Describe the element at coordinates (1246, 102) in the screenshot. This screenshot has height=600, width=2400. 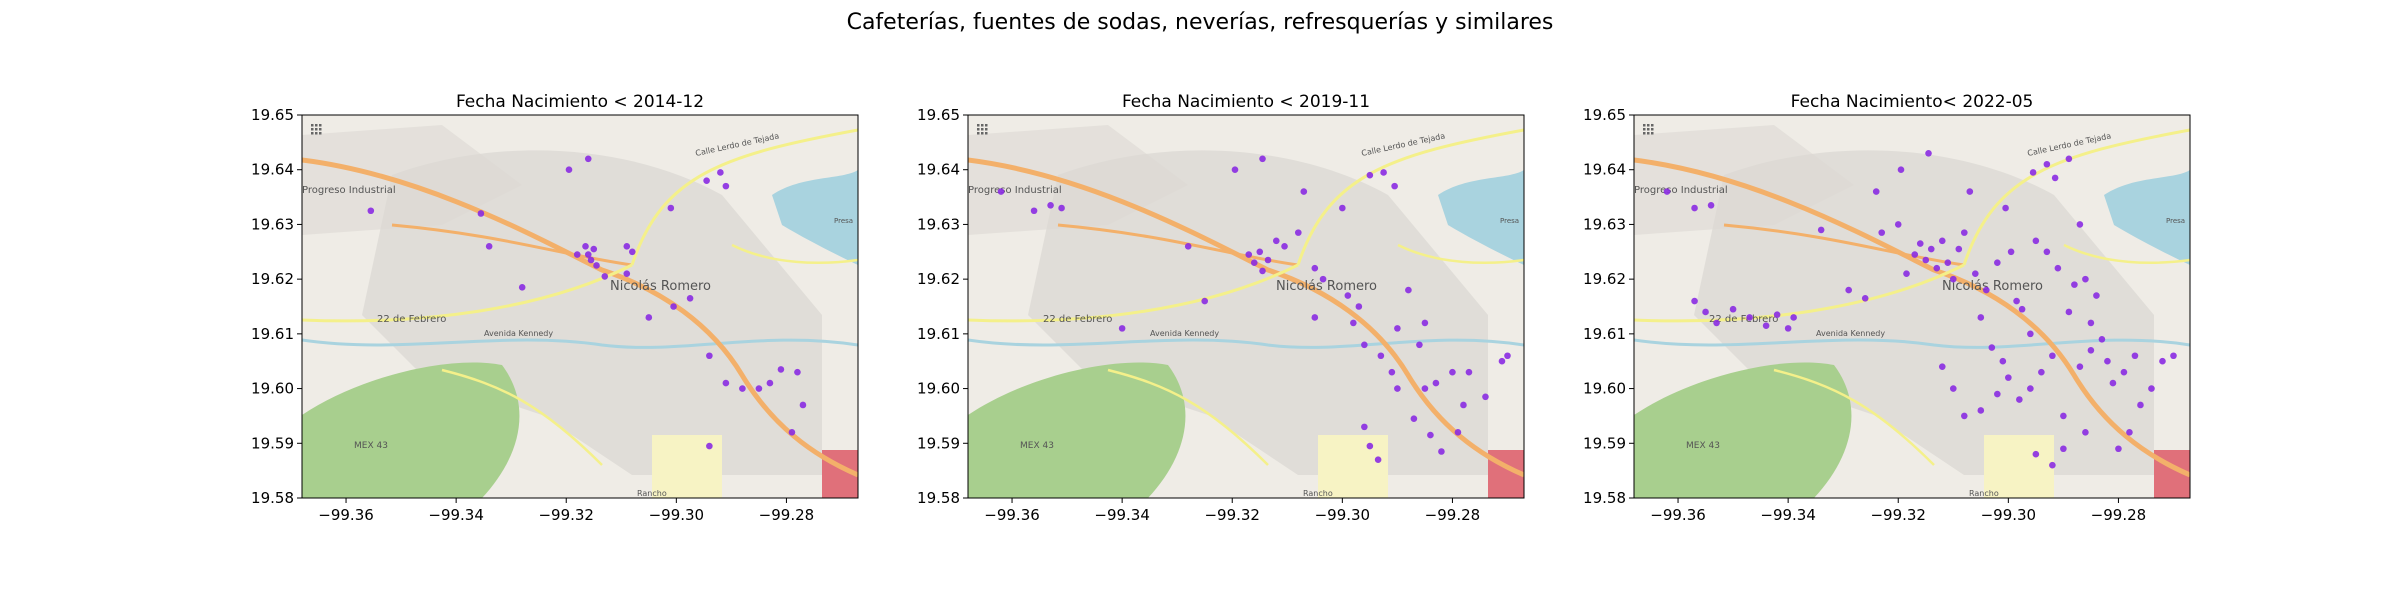
I see `panel-2-title: Fecha Nacimiento < 2019-11` at that location.